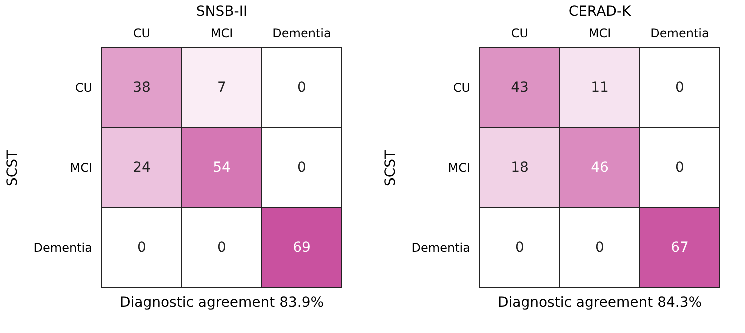 This screenshot has width=745, height=333. What do you see at coordinates (680, 248) in the screenshot?
I see `data-label: 67` at bounding box center [680, 248].